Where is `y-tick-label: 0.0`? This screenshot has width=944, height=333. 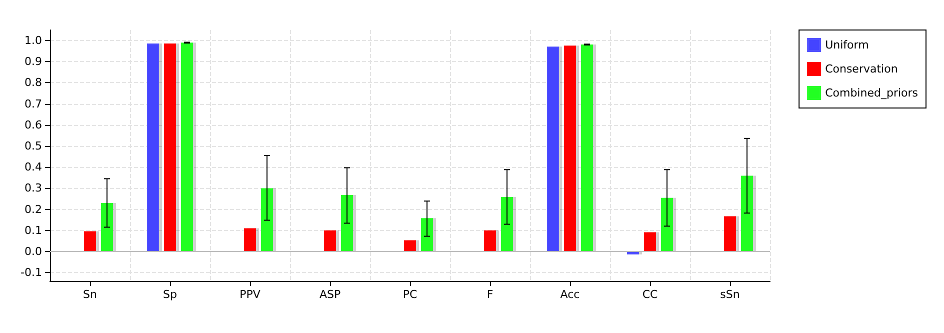 y-tick-label: 0.0 is located at coordinates (33, 251).